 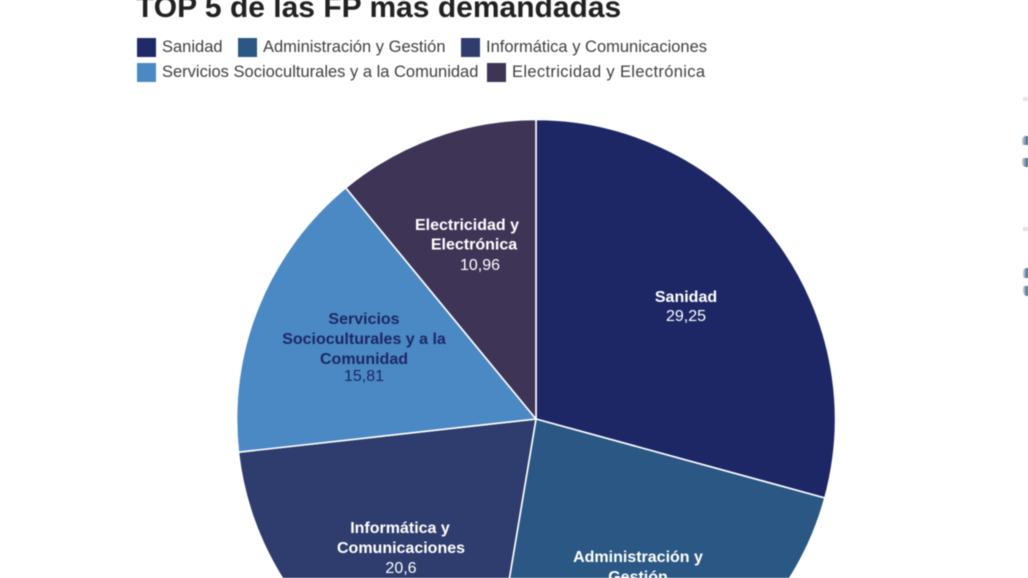 What do you see at coordinates (364, 376) in the screenshot?
I see `svg-text: 15,81` at bounding box center [364, 376].